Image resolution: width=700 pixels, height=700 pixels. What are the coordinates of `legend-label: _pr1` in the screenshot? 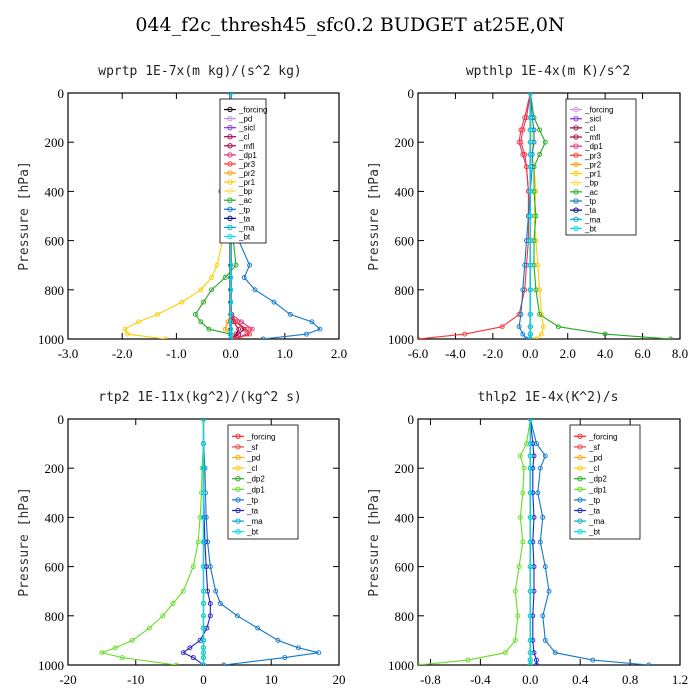 It's located at (593, 174).